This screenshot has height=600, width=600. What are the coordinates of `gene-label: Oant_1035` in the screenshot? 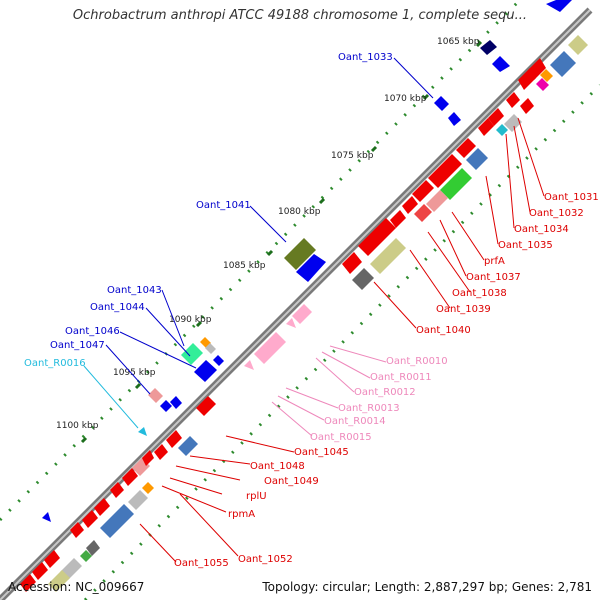 It's located at (525, 245).